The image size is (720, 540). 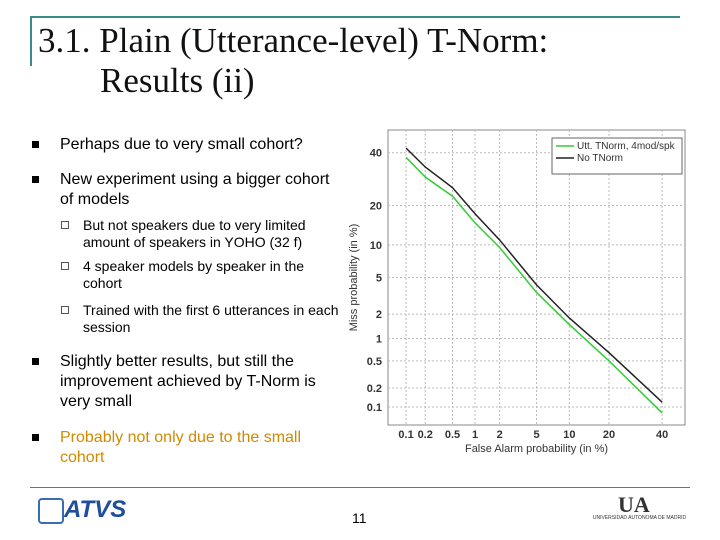 What do you see at coordinates (609, 435) in the screenshot?
I see `x-tick-label: 20` at bounding box center [609, 435].